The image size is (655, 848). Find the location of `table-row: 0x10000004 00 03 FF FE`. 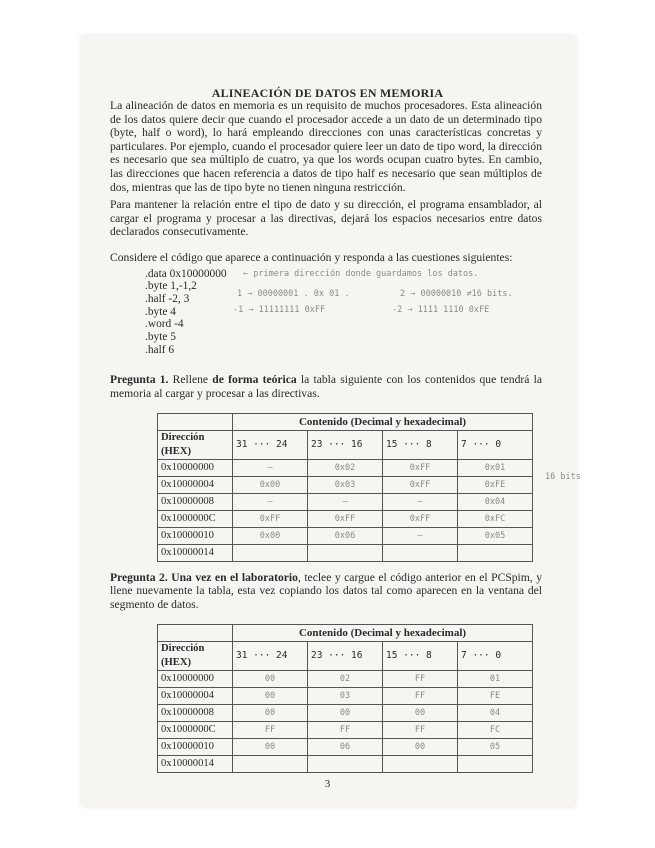

table-row: 0x10000004 00 03 FF FE is located at coordinates (345, 696).